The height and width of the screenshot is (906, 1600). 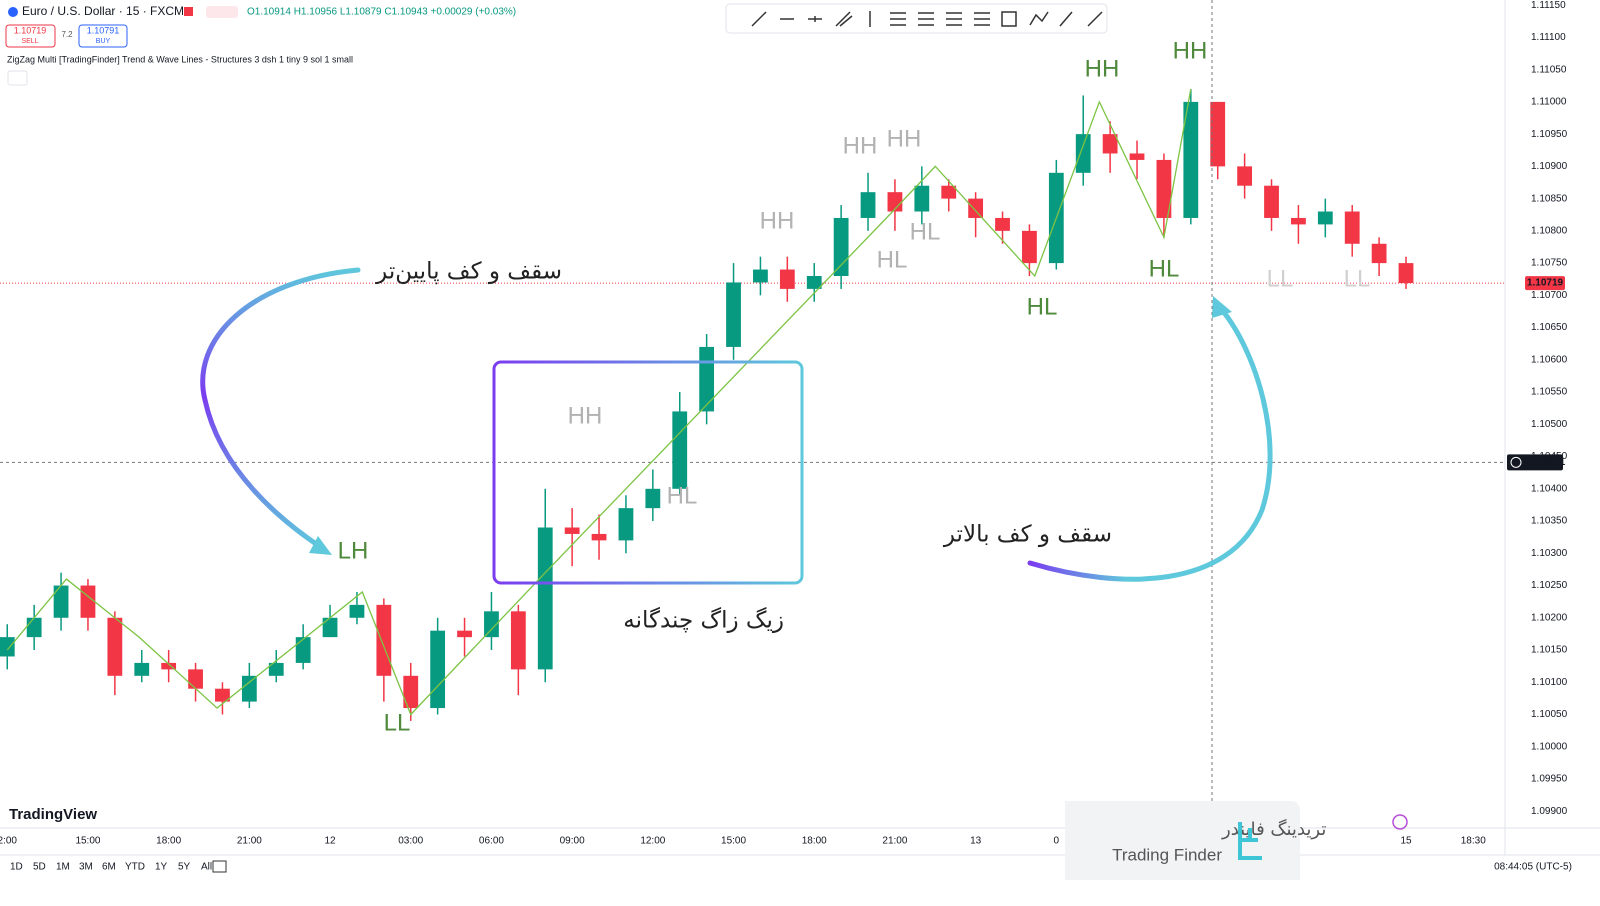 What do you see at coordinates (13, 12) in the screenshot?
I see `symbol-icon` at bounding box center [13, 12].